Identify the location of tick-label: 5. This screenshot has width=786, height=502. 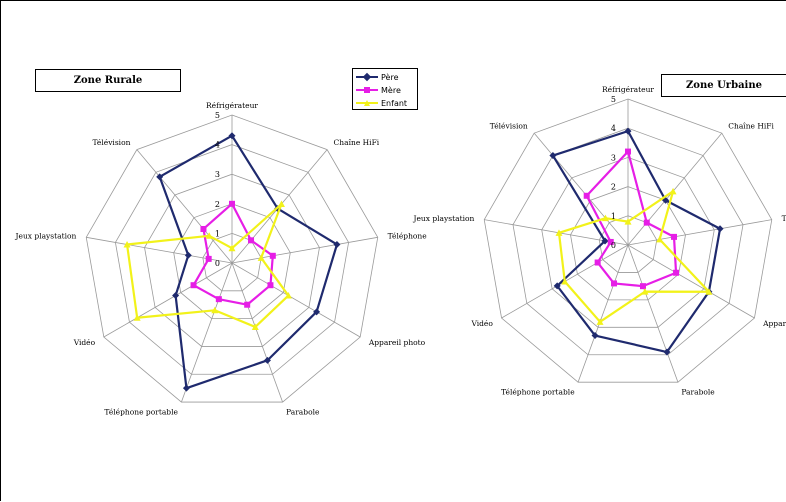
(217, 115).